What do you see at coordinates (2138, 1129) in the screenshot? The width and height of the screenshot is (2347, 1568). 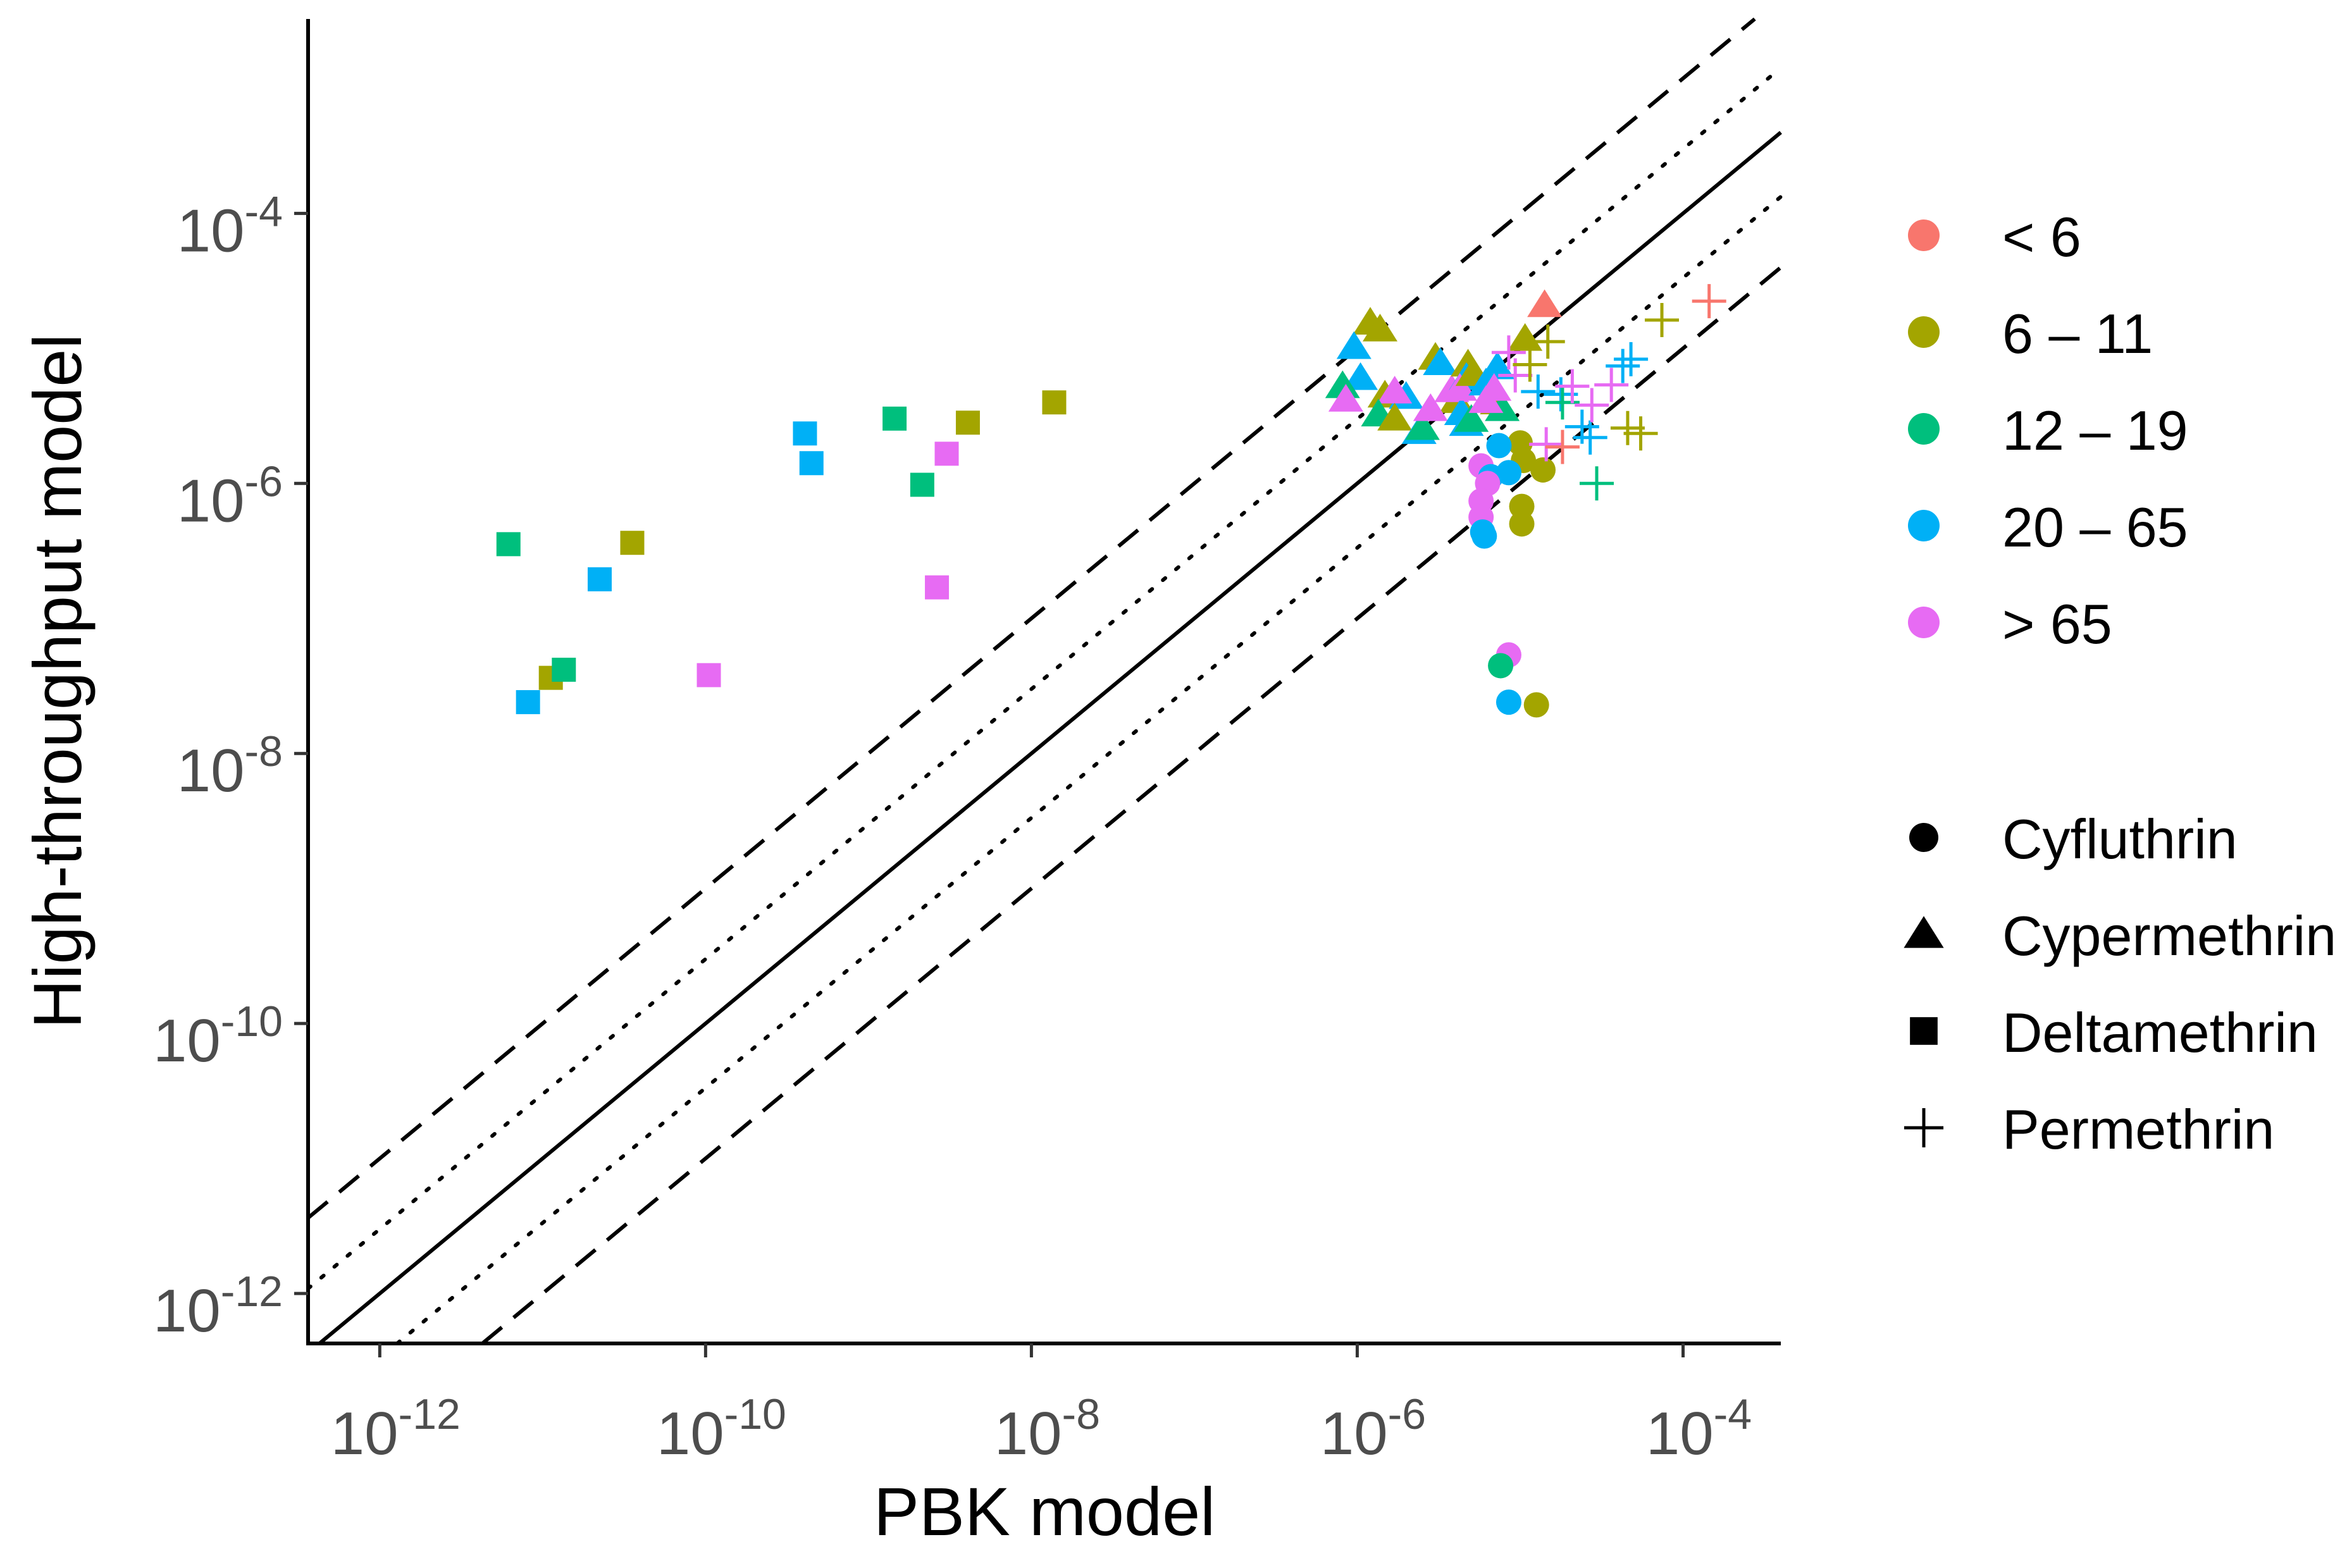 I see `legend-label-per: Permethrin` at bounding box center [2138, 1129].